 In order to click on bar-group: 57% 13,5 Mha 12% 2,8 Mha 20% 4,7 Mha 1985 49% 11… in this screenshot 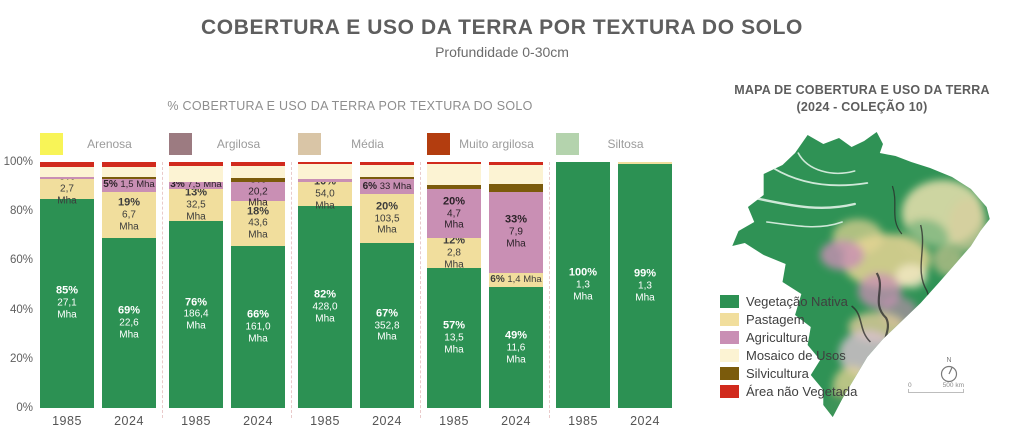, I will do `click(481, 295)`.